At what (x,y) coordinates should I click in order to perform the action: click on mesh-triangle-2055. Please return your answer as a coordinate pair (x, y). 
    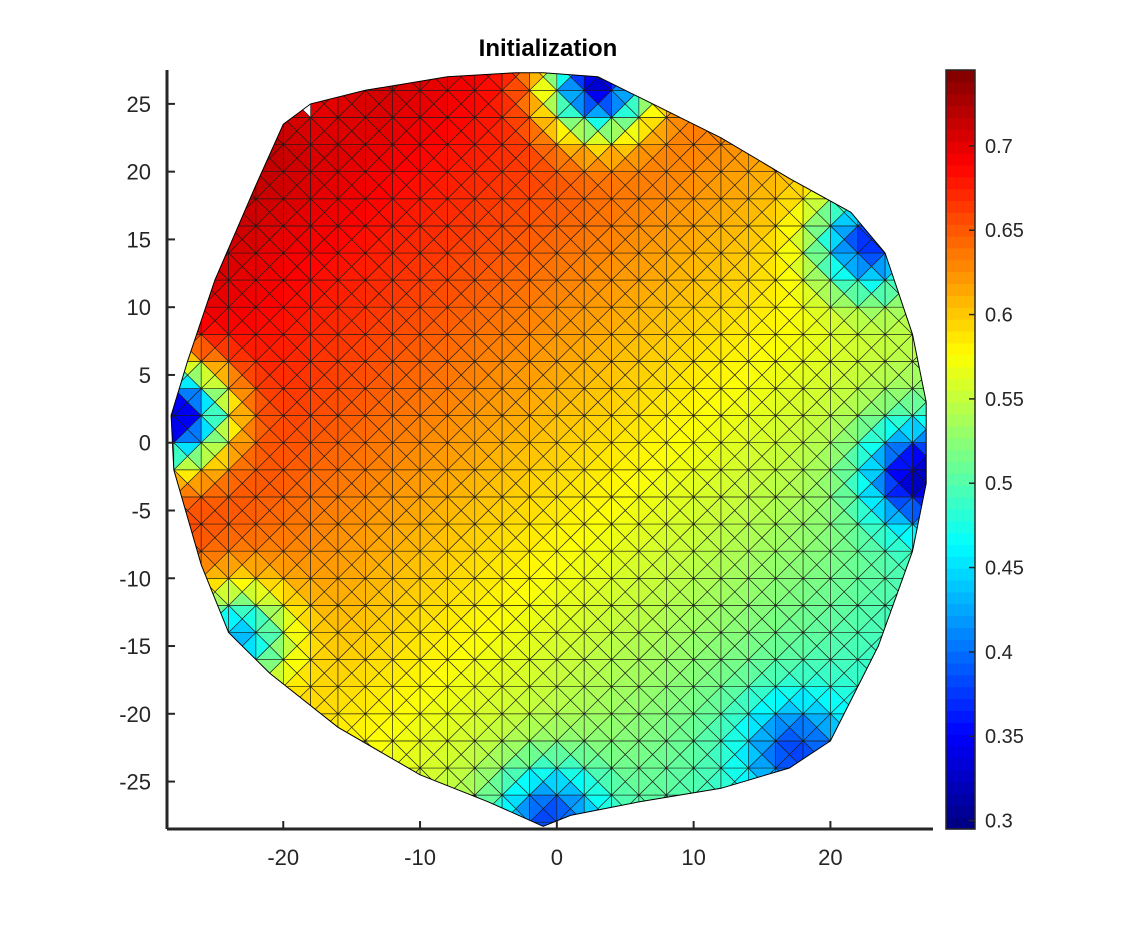
    Looking at the image, I should click on (618, 754).